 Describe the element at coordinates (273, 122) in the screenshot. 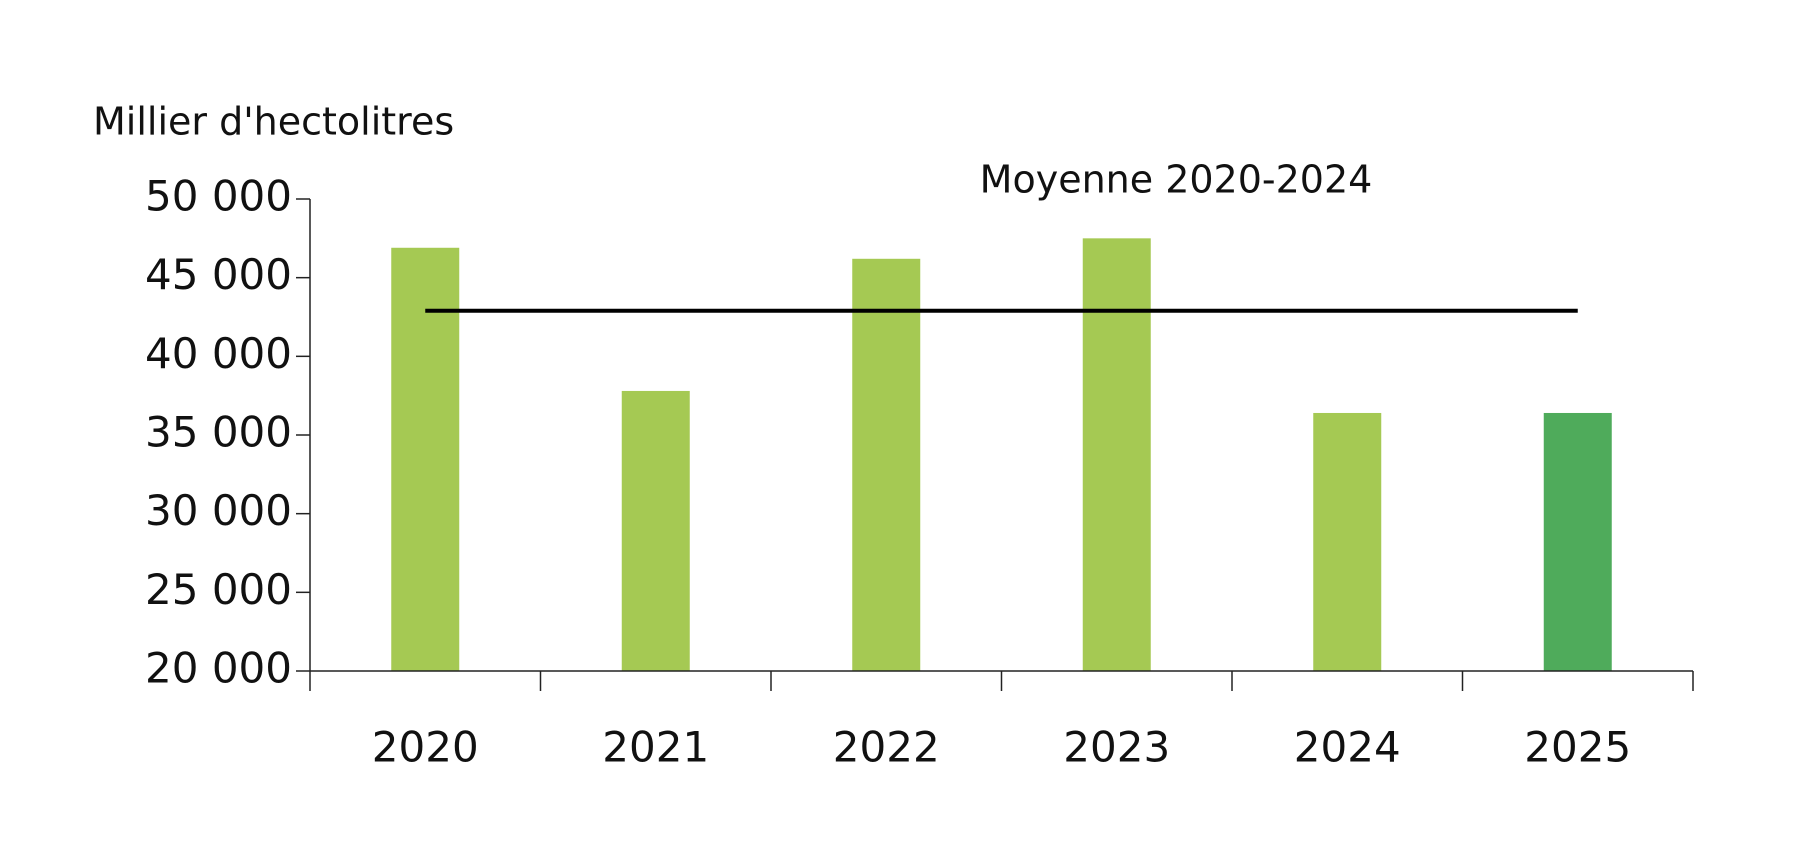

I see `y-axis-label: Millier d'hectolitres` at that location.